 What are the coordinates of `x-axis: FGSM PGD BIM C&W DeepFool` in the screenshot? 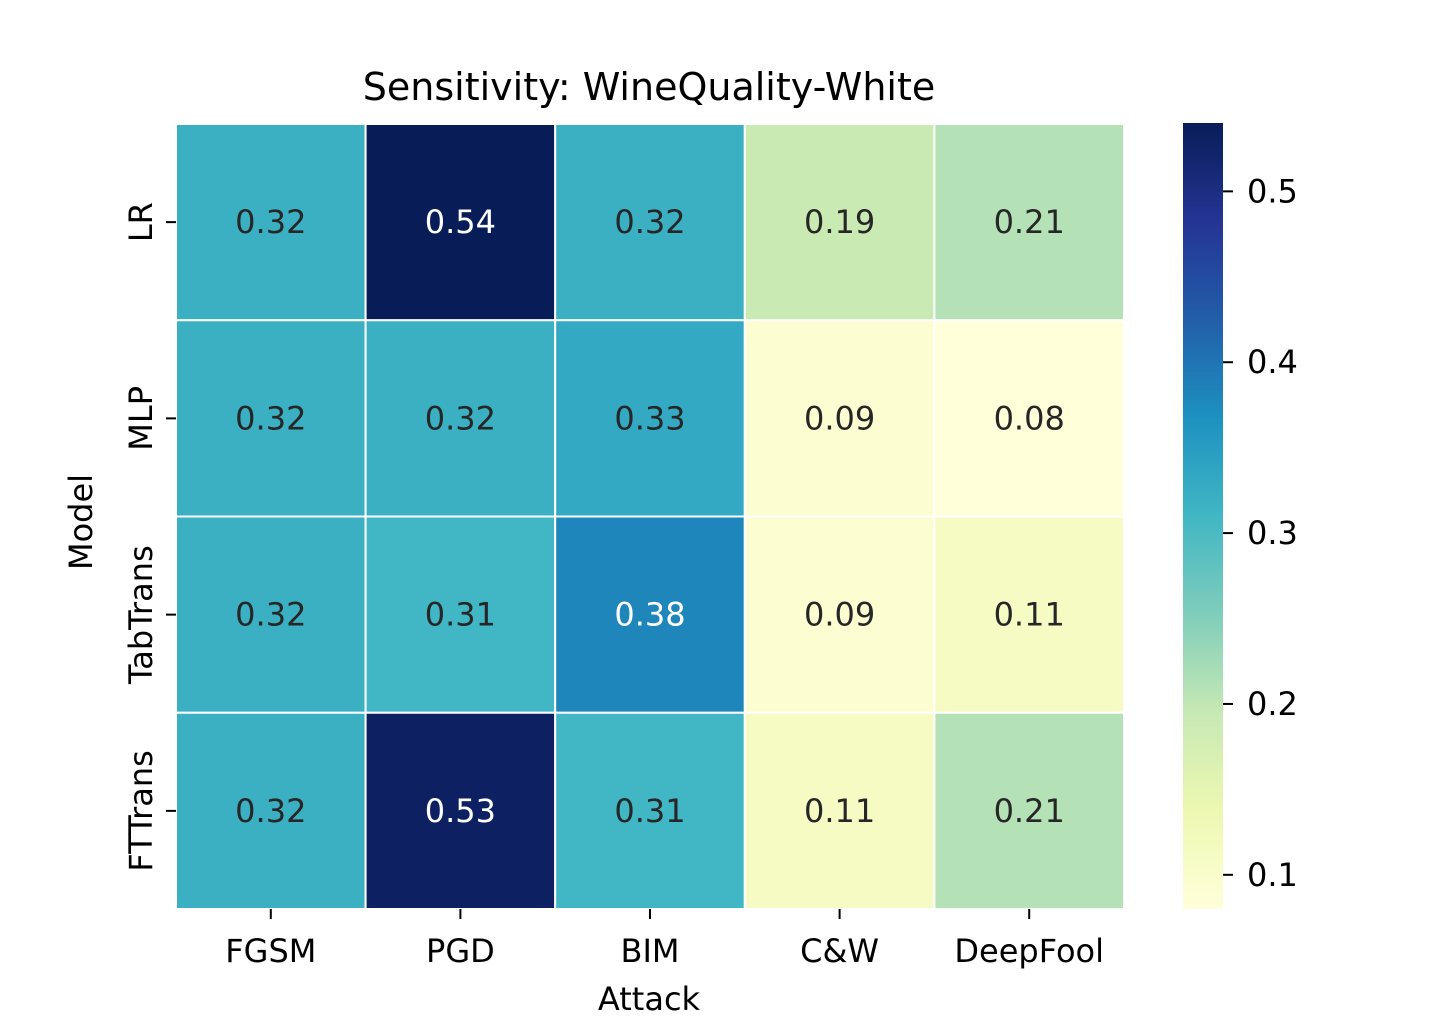 It's located at (664, 939).